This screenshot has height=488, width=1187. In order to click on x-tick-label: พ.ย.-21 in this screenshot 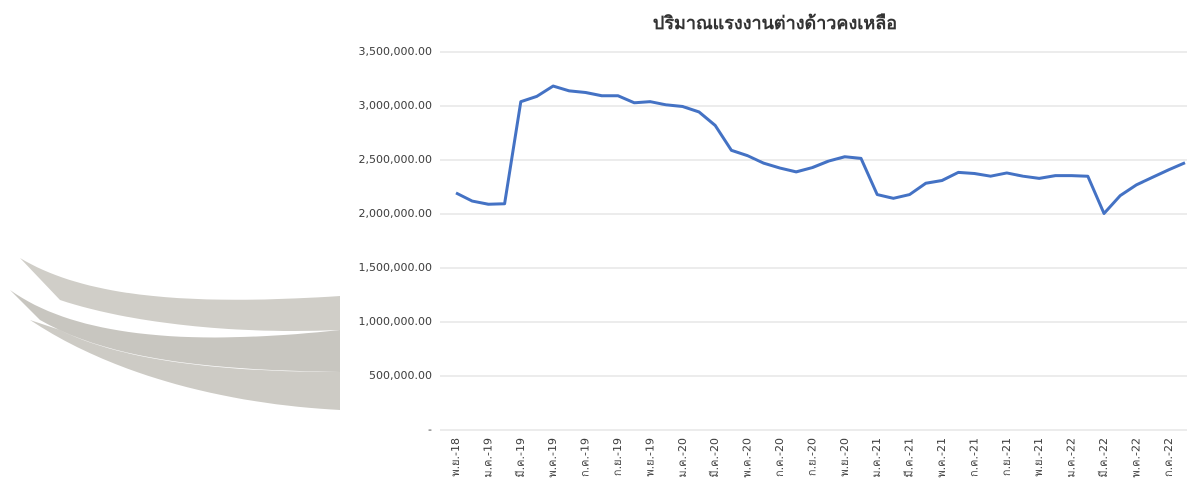, I will do `click(1038, 457)`.